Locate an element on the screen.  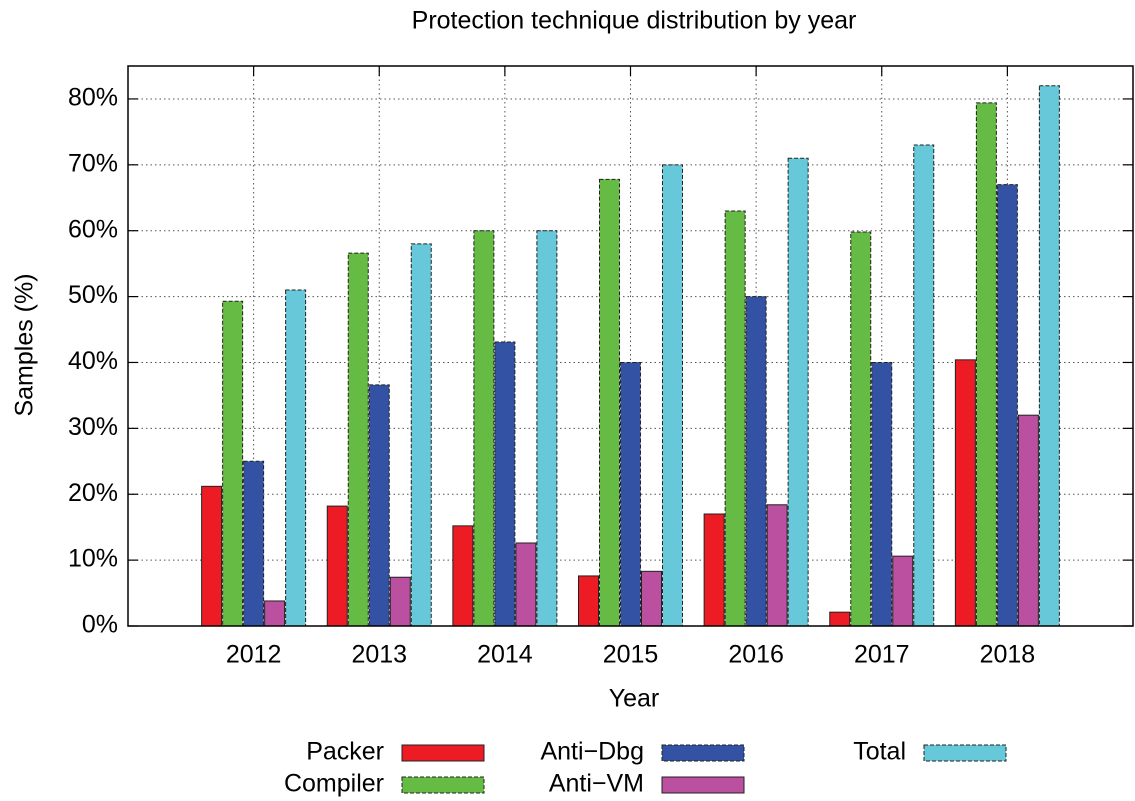
y-tick-label: 0% is located at coordinates (100, 625).